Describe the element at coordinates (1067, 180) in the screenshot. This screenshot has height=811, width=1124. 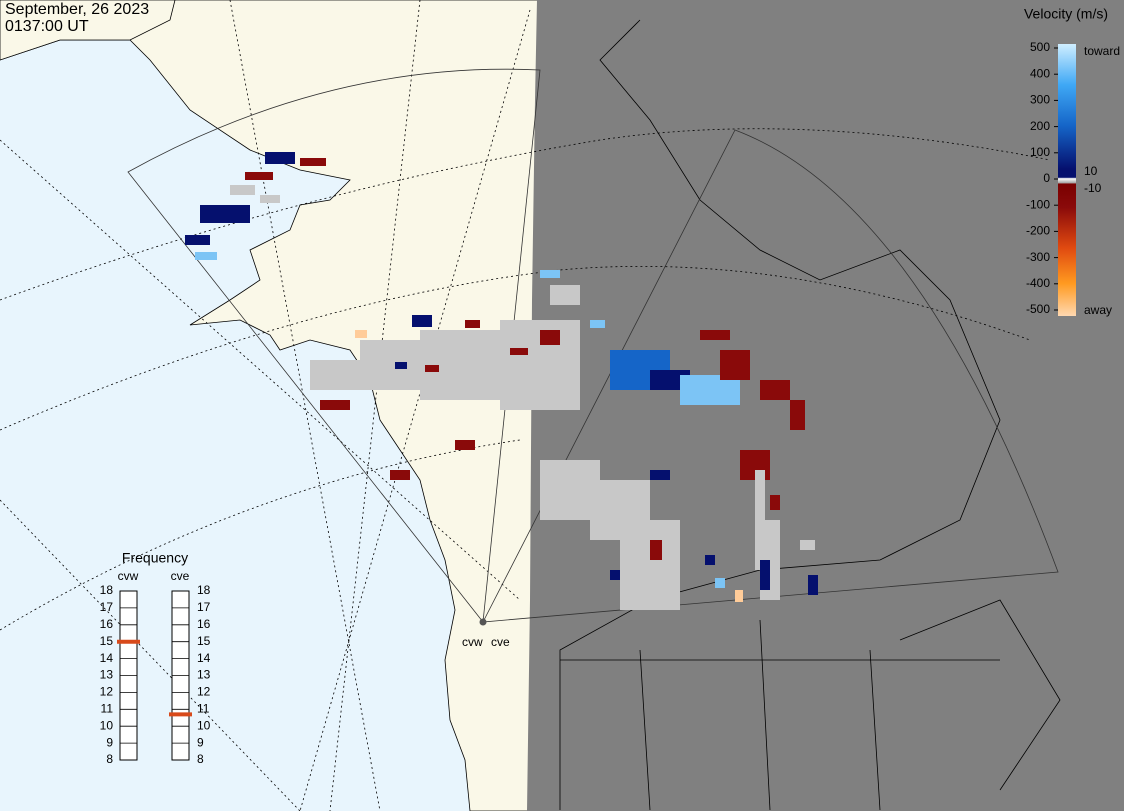
I see `color-bar` at that location.